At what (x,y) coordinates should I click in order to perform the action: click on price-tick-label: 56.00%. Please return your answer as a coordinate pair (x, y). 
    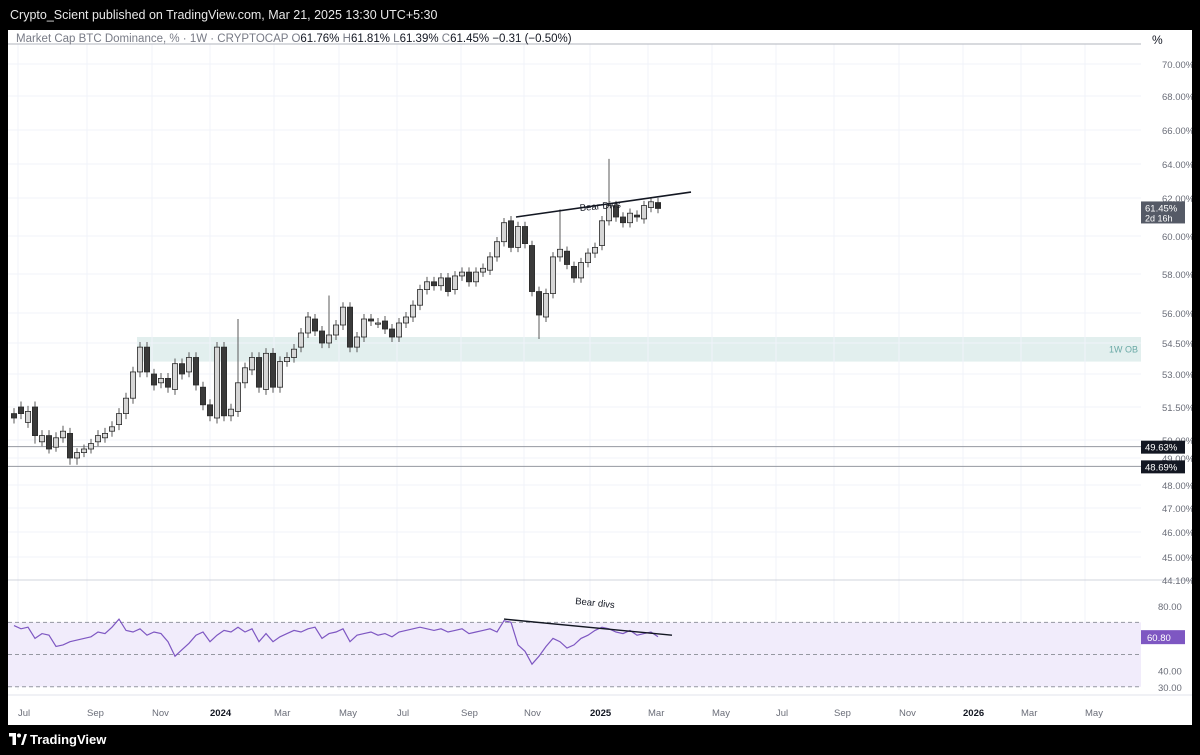
    Looking at the image, I should click on (1177, 314).